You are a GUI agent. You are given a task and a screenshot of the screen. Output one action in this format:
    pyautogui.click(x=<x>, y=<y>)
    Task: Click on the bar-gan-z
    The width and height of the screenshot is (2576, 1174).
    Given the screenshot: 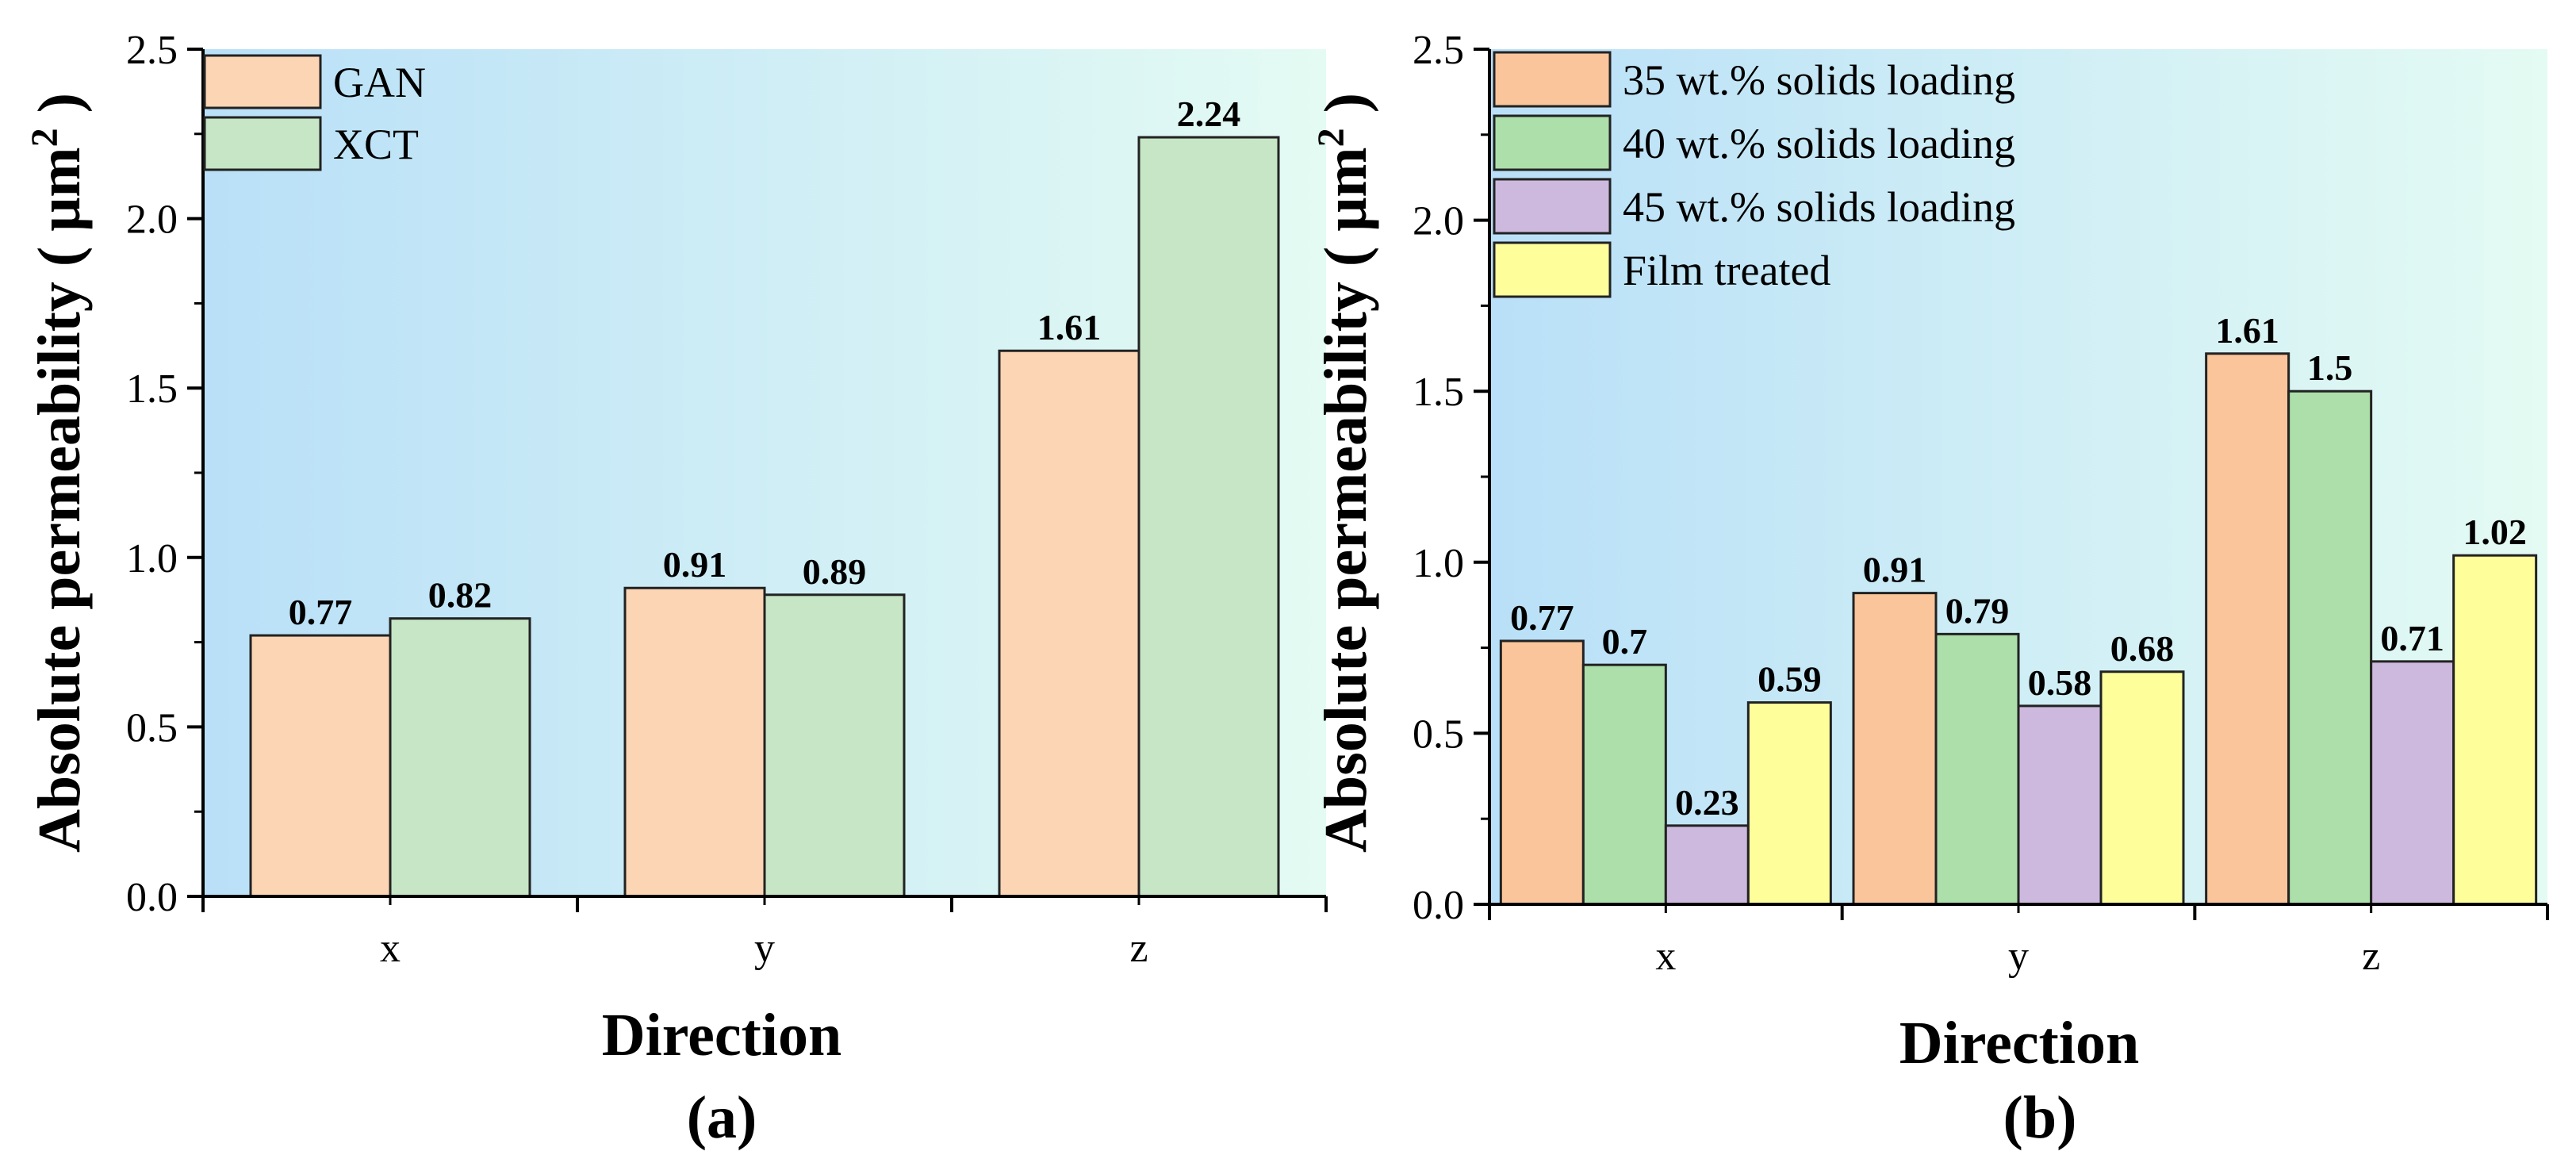 What is the action you would take?
    pyautogui.click(x=1069, y=623)
    